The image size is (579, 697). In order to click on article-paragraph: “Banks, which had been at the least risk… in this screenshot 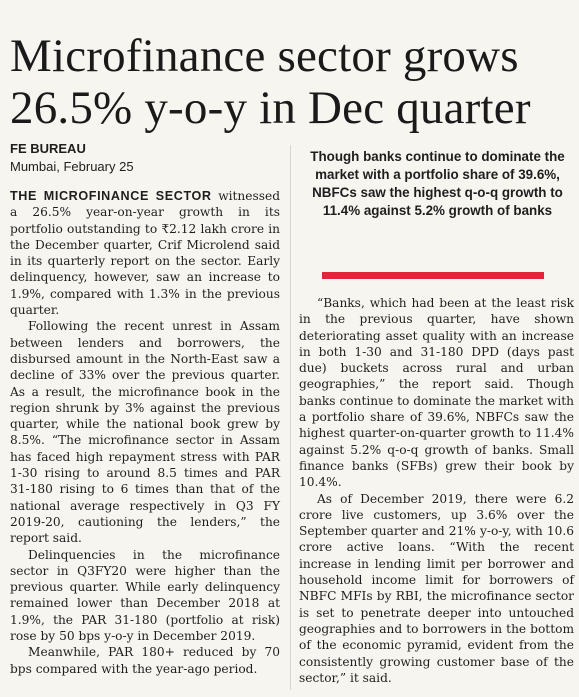, I will do `click(436, 393)`.